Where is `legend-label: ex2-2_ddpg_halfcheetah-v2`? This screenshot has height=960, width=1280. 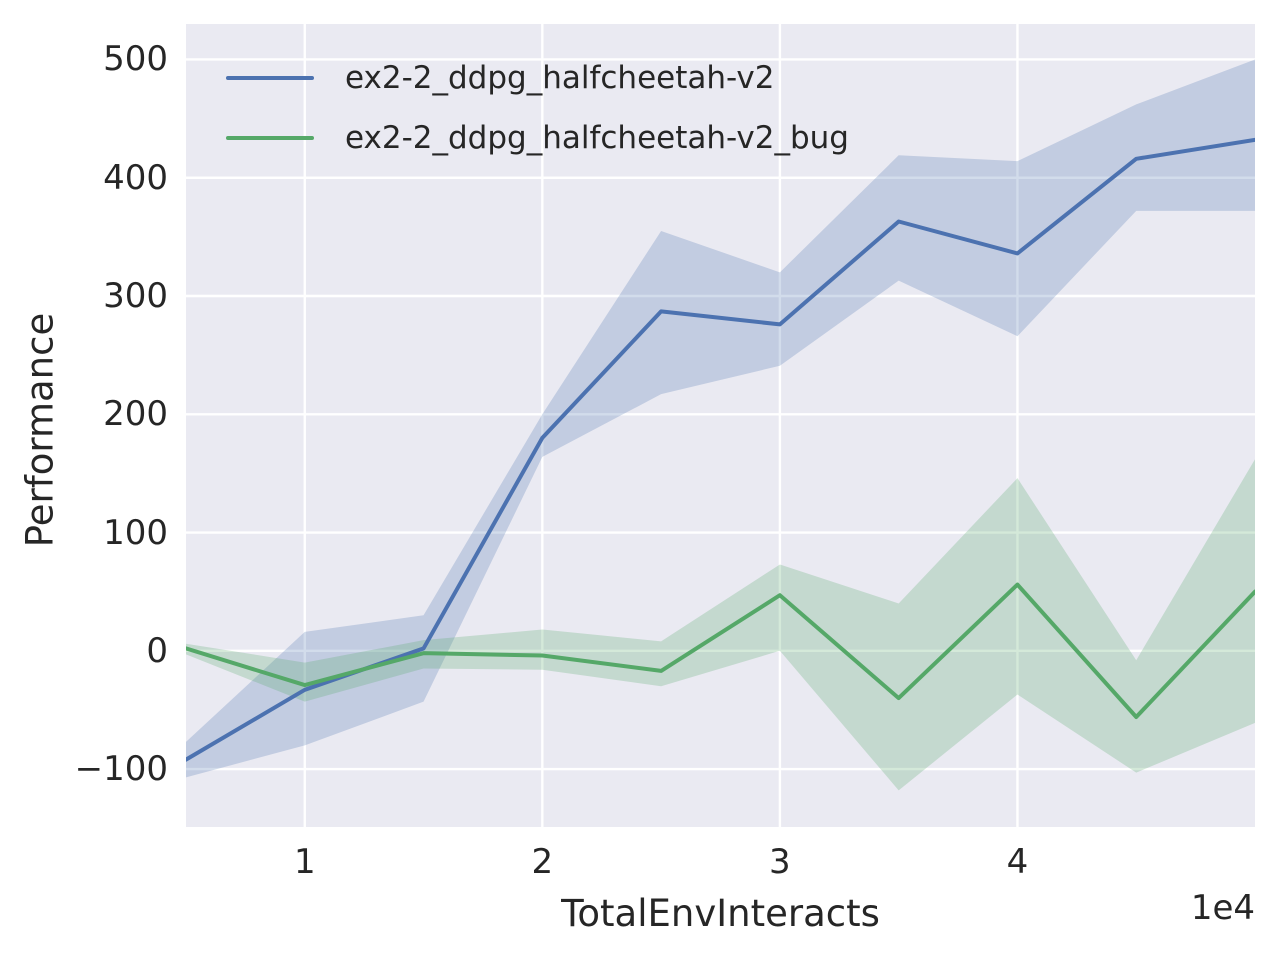
legend-label: ex2-2_ddpg_halfcheetah-v2 is located at coordinates (560, 78).